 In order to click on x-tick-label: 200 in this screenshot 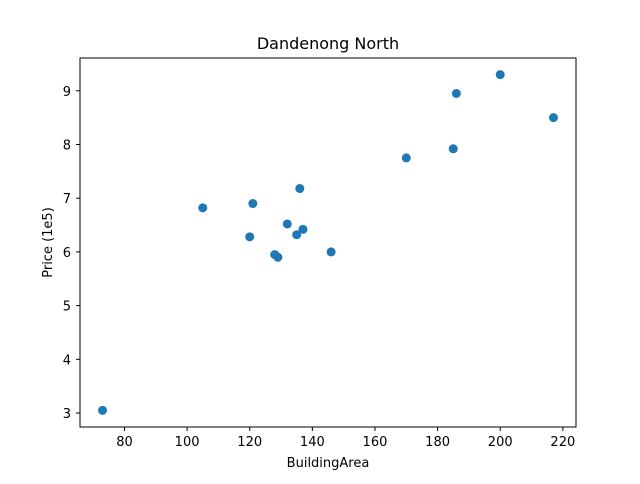, I will do `click(500, 442)`.